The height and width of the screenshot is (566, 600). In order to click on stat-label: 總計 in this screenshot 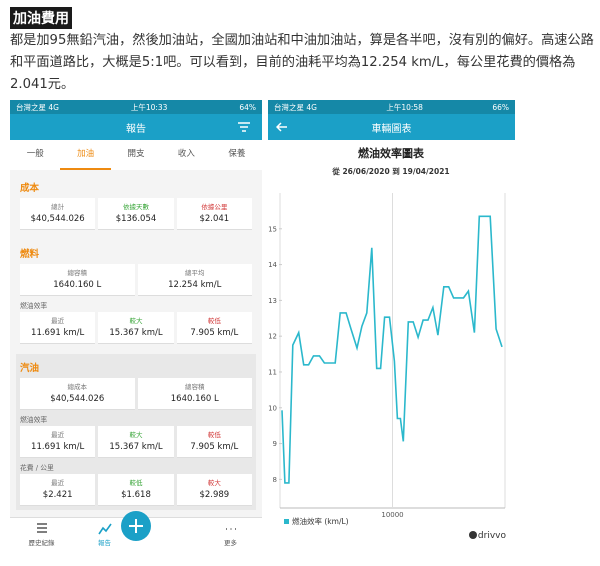, I will do `click(58, 207)`.